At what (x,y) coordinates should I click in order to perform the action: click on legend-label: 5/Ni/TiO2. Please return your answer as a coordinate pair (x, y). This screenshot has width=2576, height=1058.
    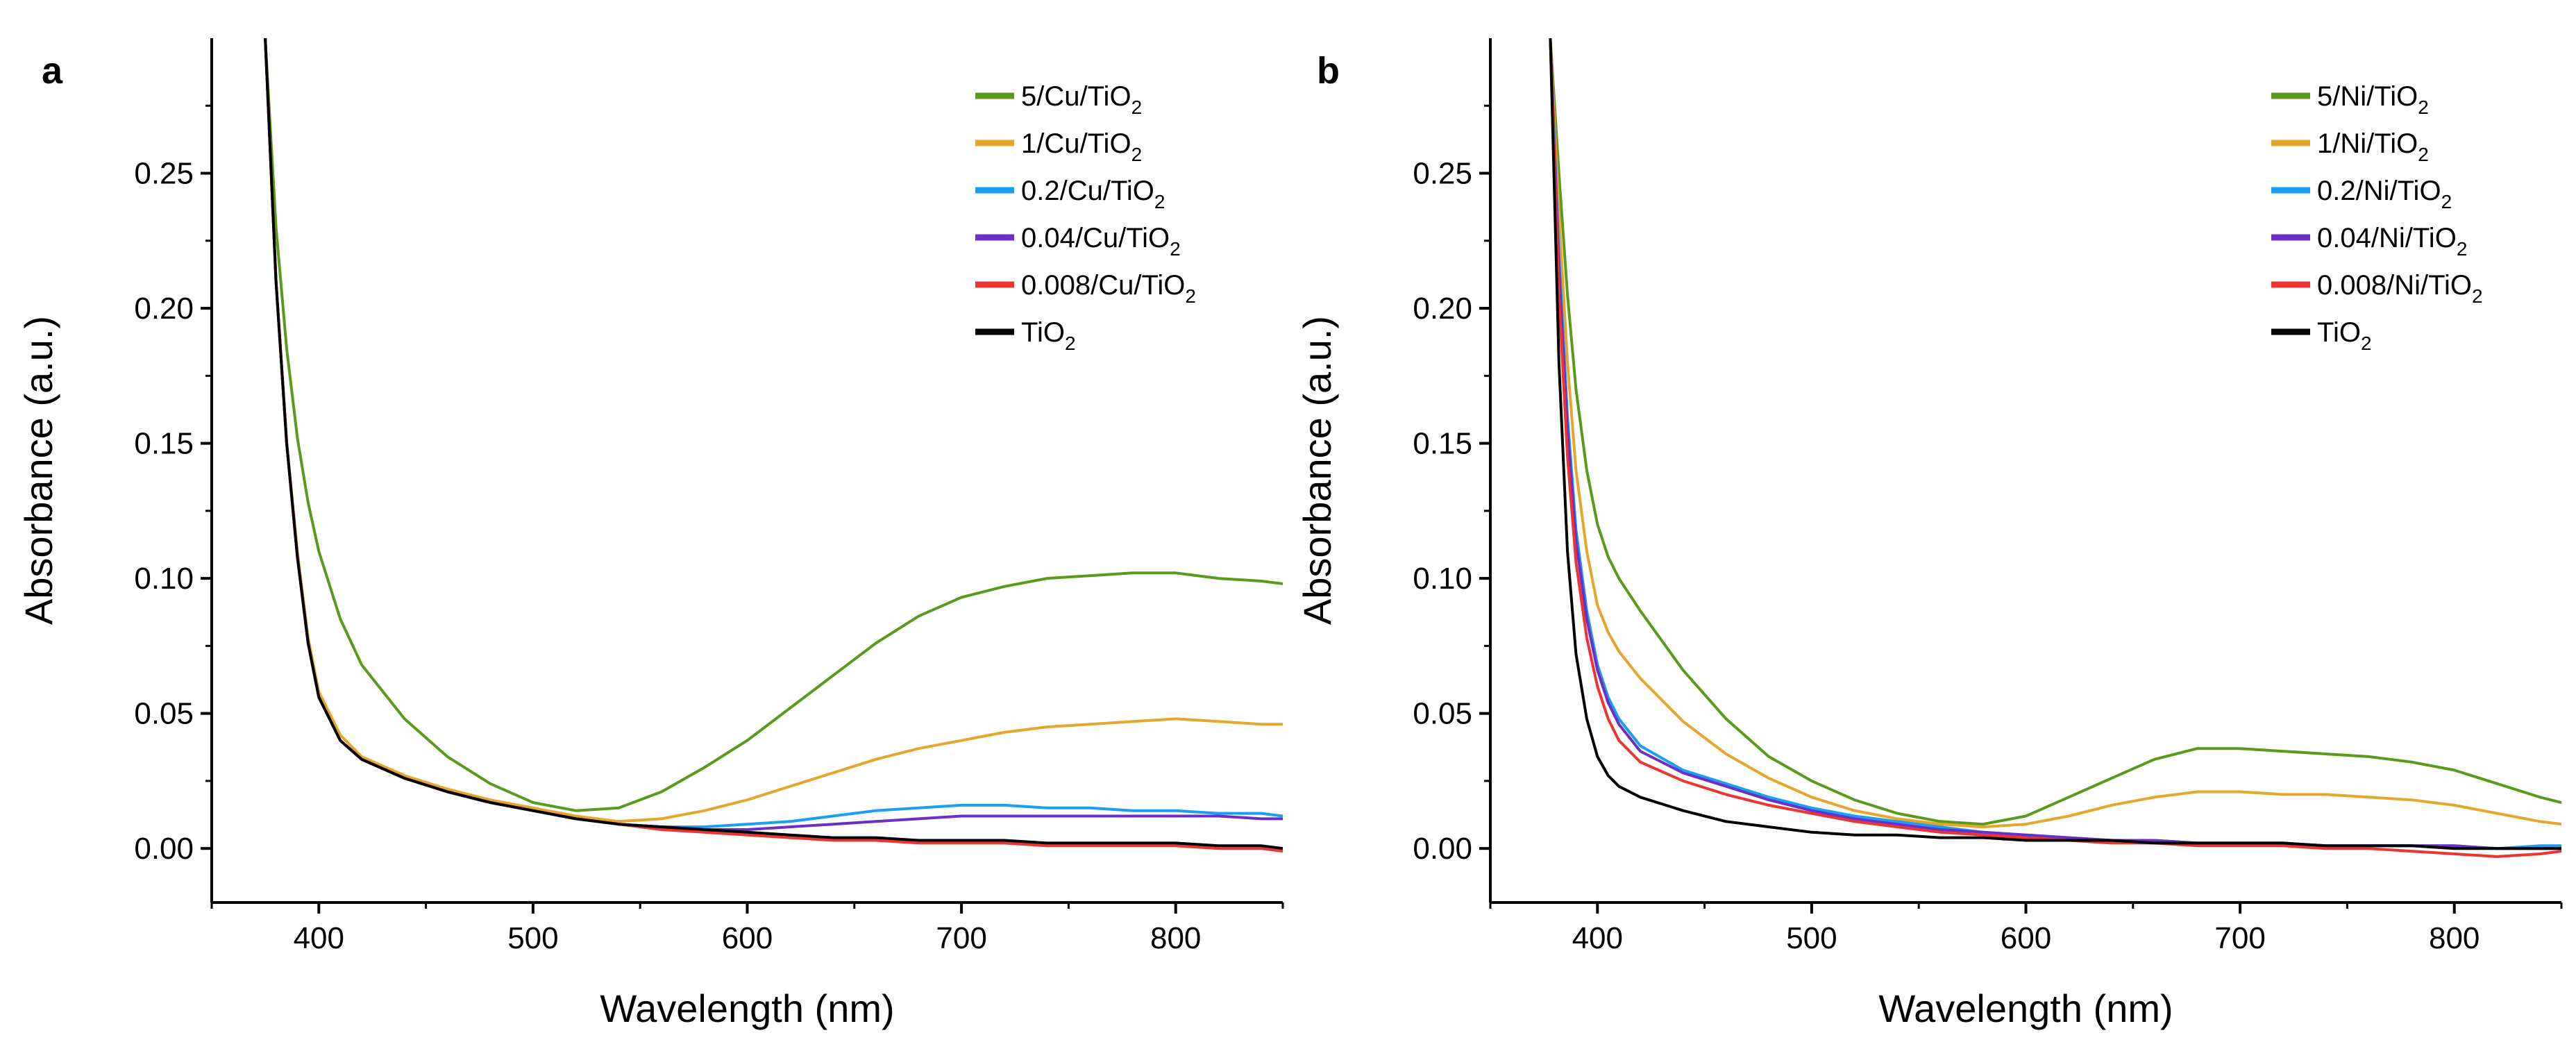
    Looking at the image, I should click on (2373, 99).